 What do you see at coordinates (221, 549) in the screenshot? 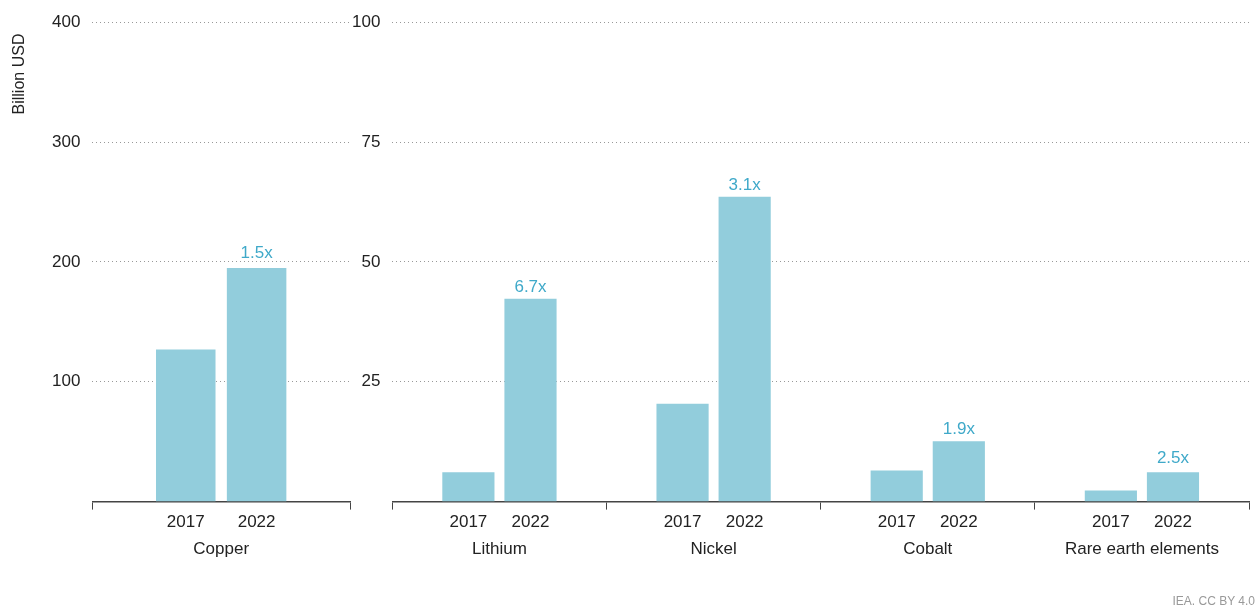
I see `x-tick-label: Copper` at bounding box center [221, 549].